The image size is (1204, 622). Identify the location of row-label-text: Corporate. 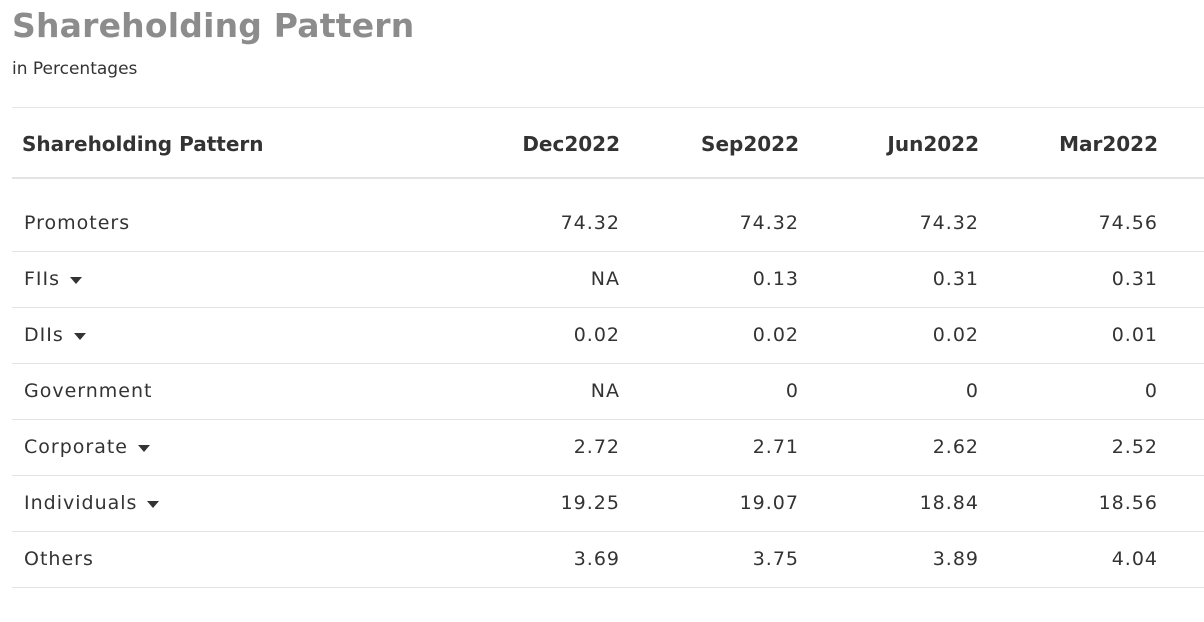
(76, 447).